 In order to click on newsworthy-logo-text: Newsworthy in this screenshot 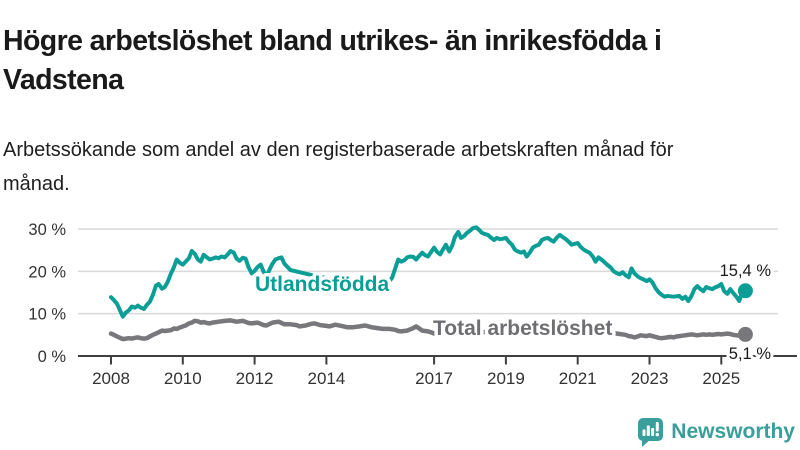, I will do `click(733, 431)`.